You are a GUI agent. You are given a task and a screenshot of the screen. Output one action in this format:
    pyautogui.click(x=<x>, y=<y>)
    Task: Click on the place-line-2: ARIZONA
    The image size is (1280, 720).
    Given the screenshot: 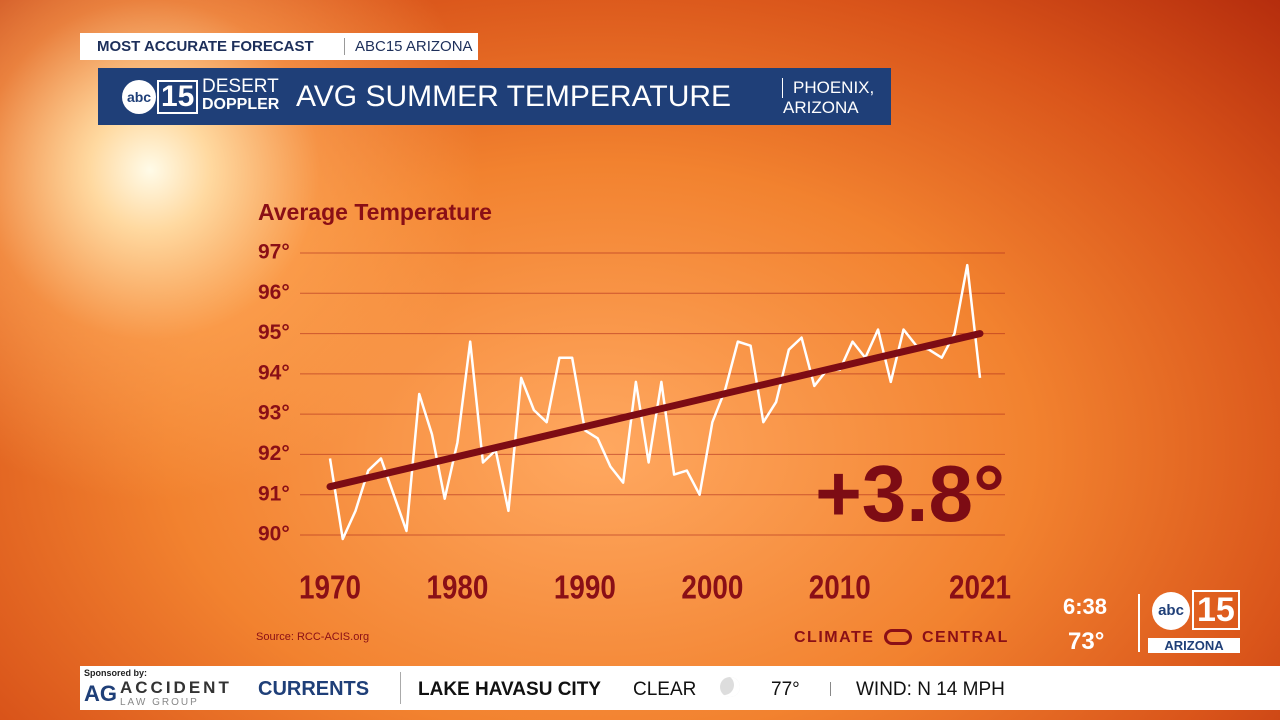 What is the action you would take?
    pyautogui.click(x=821, y=107)
    